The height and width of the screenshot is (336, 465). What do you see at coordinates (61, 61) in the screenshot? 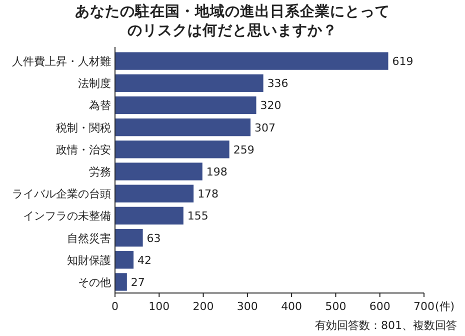
I see `y-tick-label: 人件費上昇・人材難` at bounding box center [61, 61].